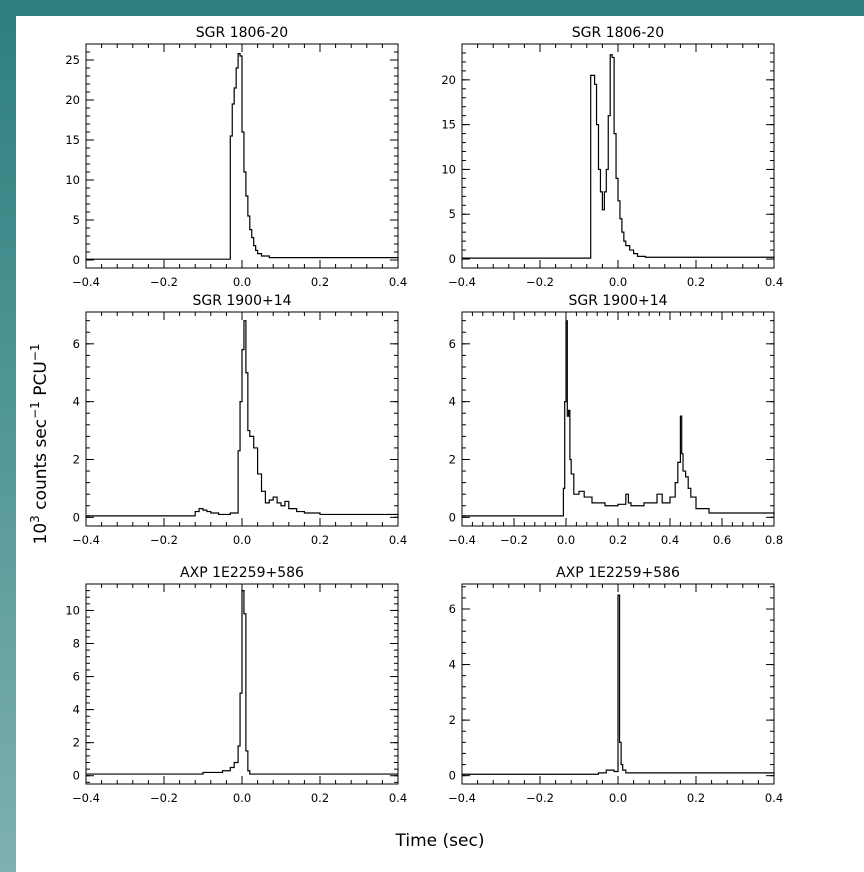 This screenshot has width=864, height=872. What do you see at coordinates (41, 467) in the screenshot?
I see `y-axis-label-mid: counts sec` at bounding box center [41, 467].